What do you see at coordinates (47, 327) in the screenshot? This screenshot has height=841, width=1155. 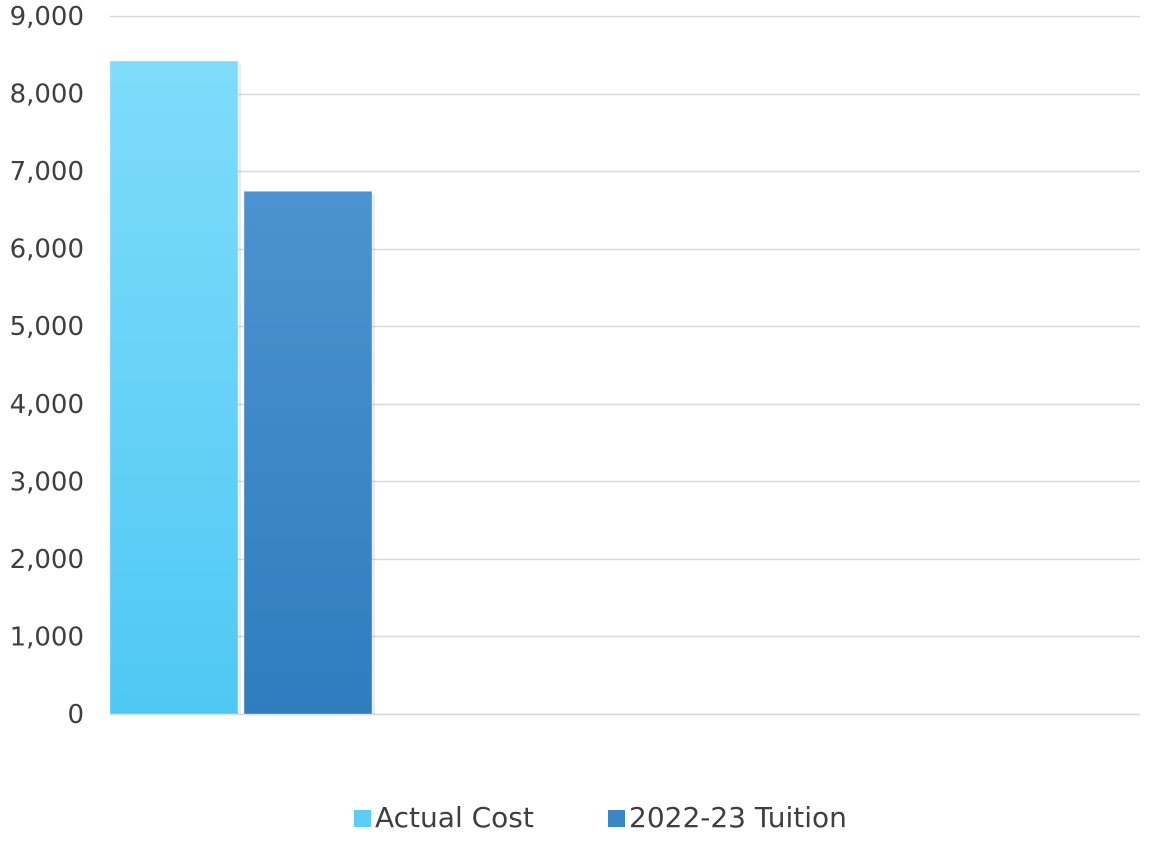 I see `y-tick-label: 5,000` at bounding box center [47, 327].